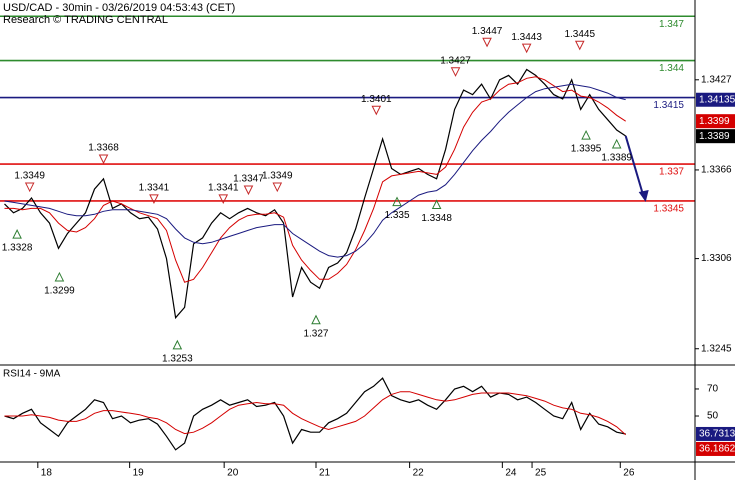  Describe the element at coordinates (47, 473) in the screenshot. I see `x-tick-label: 18` at that location.